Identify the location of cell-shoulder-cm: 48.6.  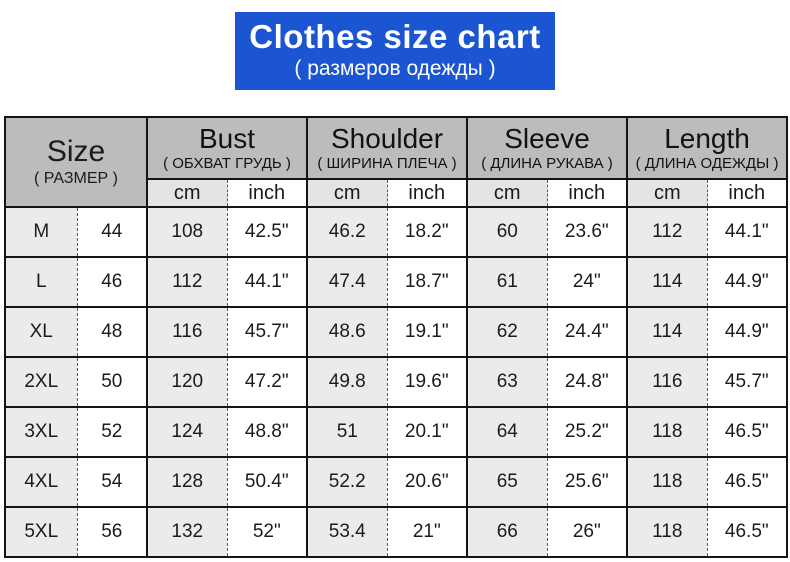
(347, 332).